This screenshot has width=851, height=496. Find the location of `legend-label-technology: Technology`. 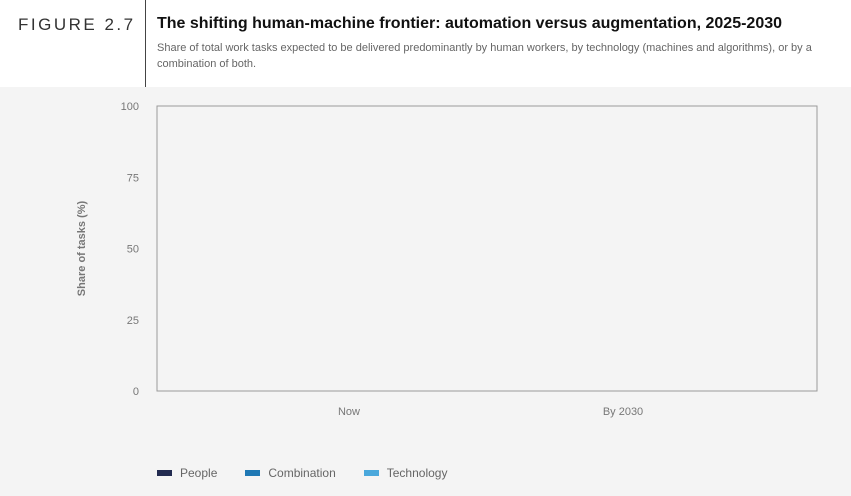

legend-label-technology: Technology is located at coordinates (417, 473).